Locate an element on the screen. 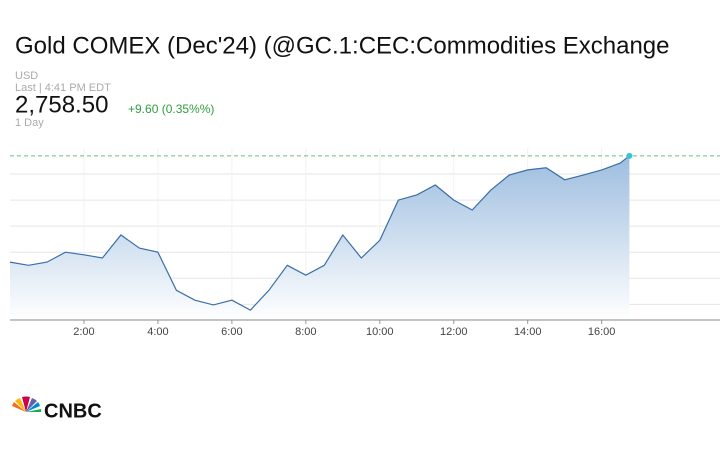  x-tick-label: 16:00 is located at coordinates (602, 332).